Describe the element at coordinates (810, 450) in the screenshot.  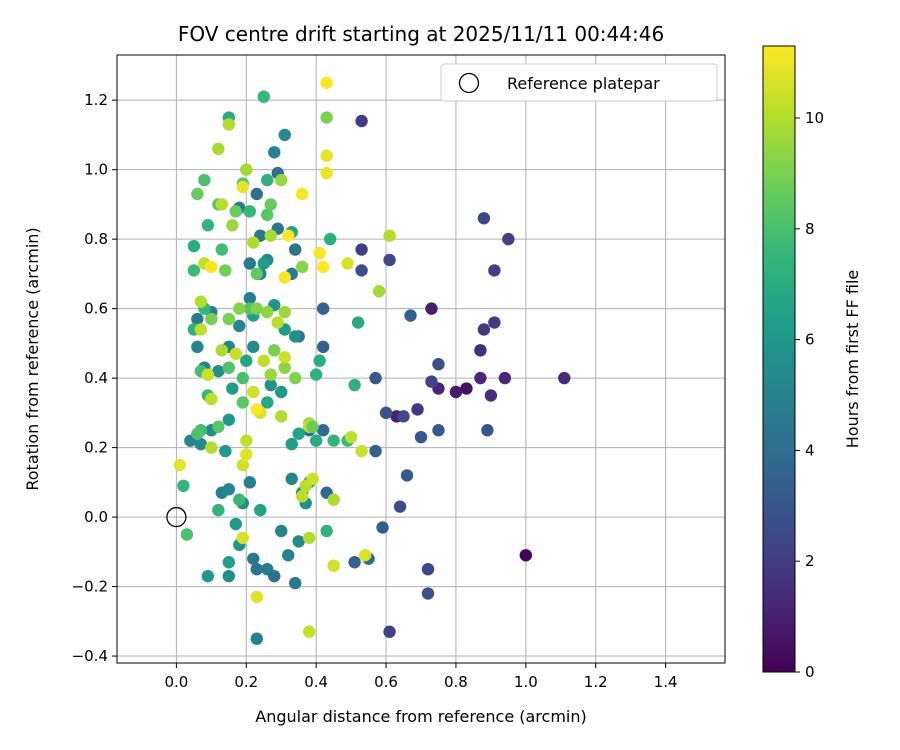
I see `colorbar-tick-label: 4` at that location.